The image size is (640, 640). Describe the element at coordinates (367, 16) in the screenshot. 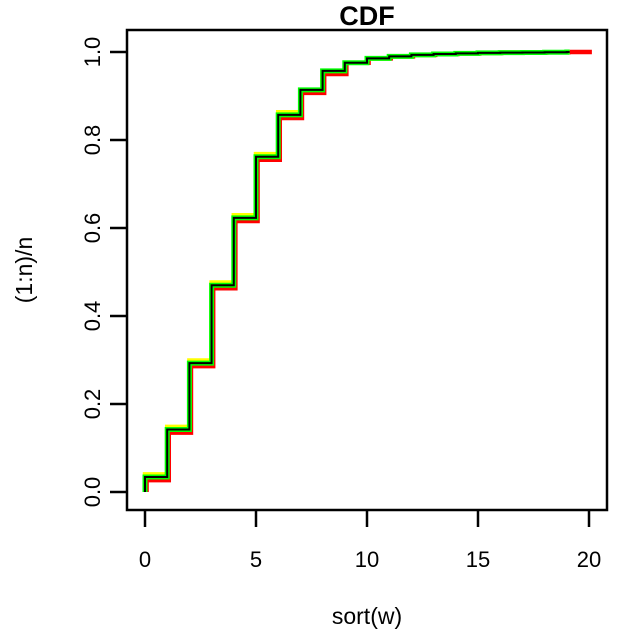

I see `chart-title: CDF` at that location.